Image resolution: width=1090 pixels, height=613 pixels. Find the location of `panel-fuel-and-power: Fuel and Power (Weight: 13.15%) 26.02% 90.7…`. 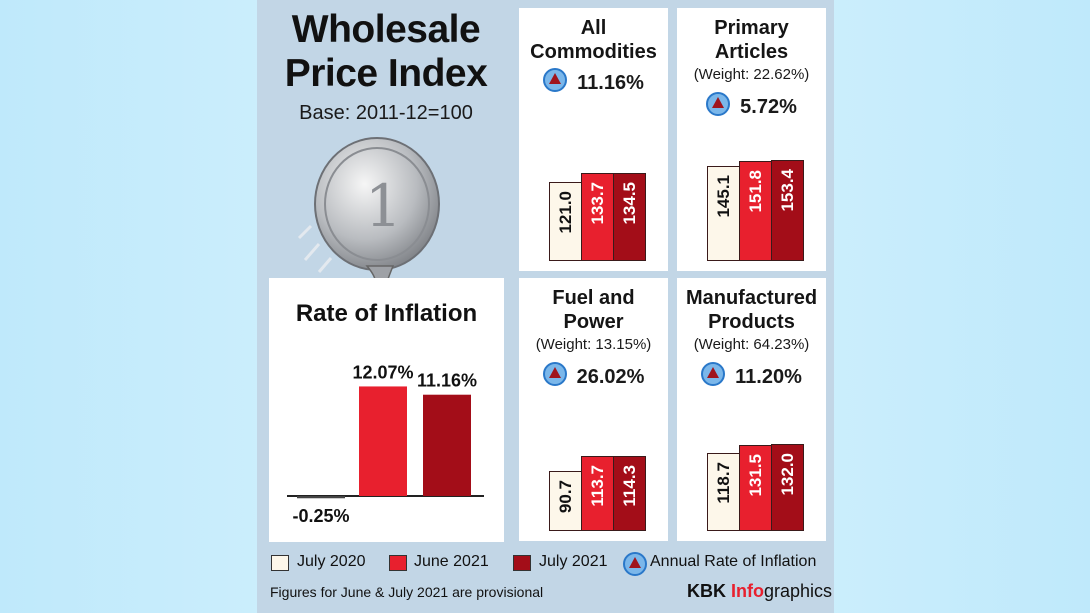

panel-fuel-and-power: Fuel and Power (Weight: 13.15%) 26.02% 90.7… is located at coordinates (593, 409).